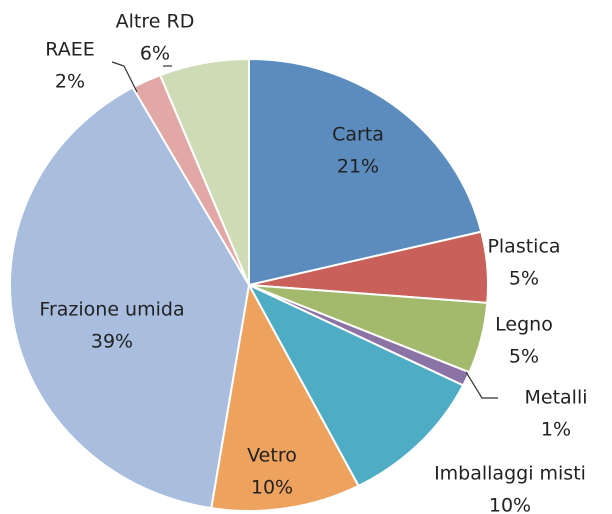 This screenshot has width=612, height=514. Describe the element at coordinates (272, 456) in the screenshot. I see `slice-label: Vetro` at that location.